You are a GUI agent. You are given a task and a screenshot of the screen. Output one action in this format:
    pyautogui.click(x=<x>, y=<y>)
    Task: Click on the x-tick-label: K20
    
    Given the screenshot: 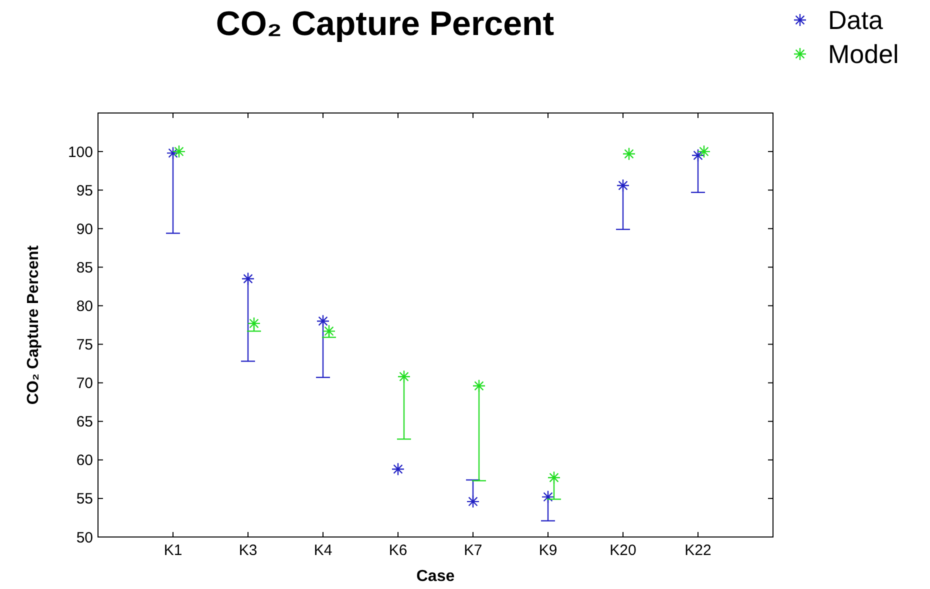 What is the action you would take?
    pyautogui.click(x=623, y=550)
    